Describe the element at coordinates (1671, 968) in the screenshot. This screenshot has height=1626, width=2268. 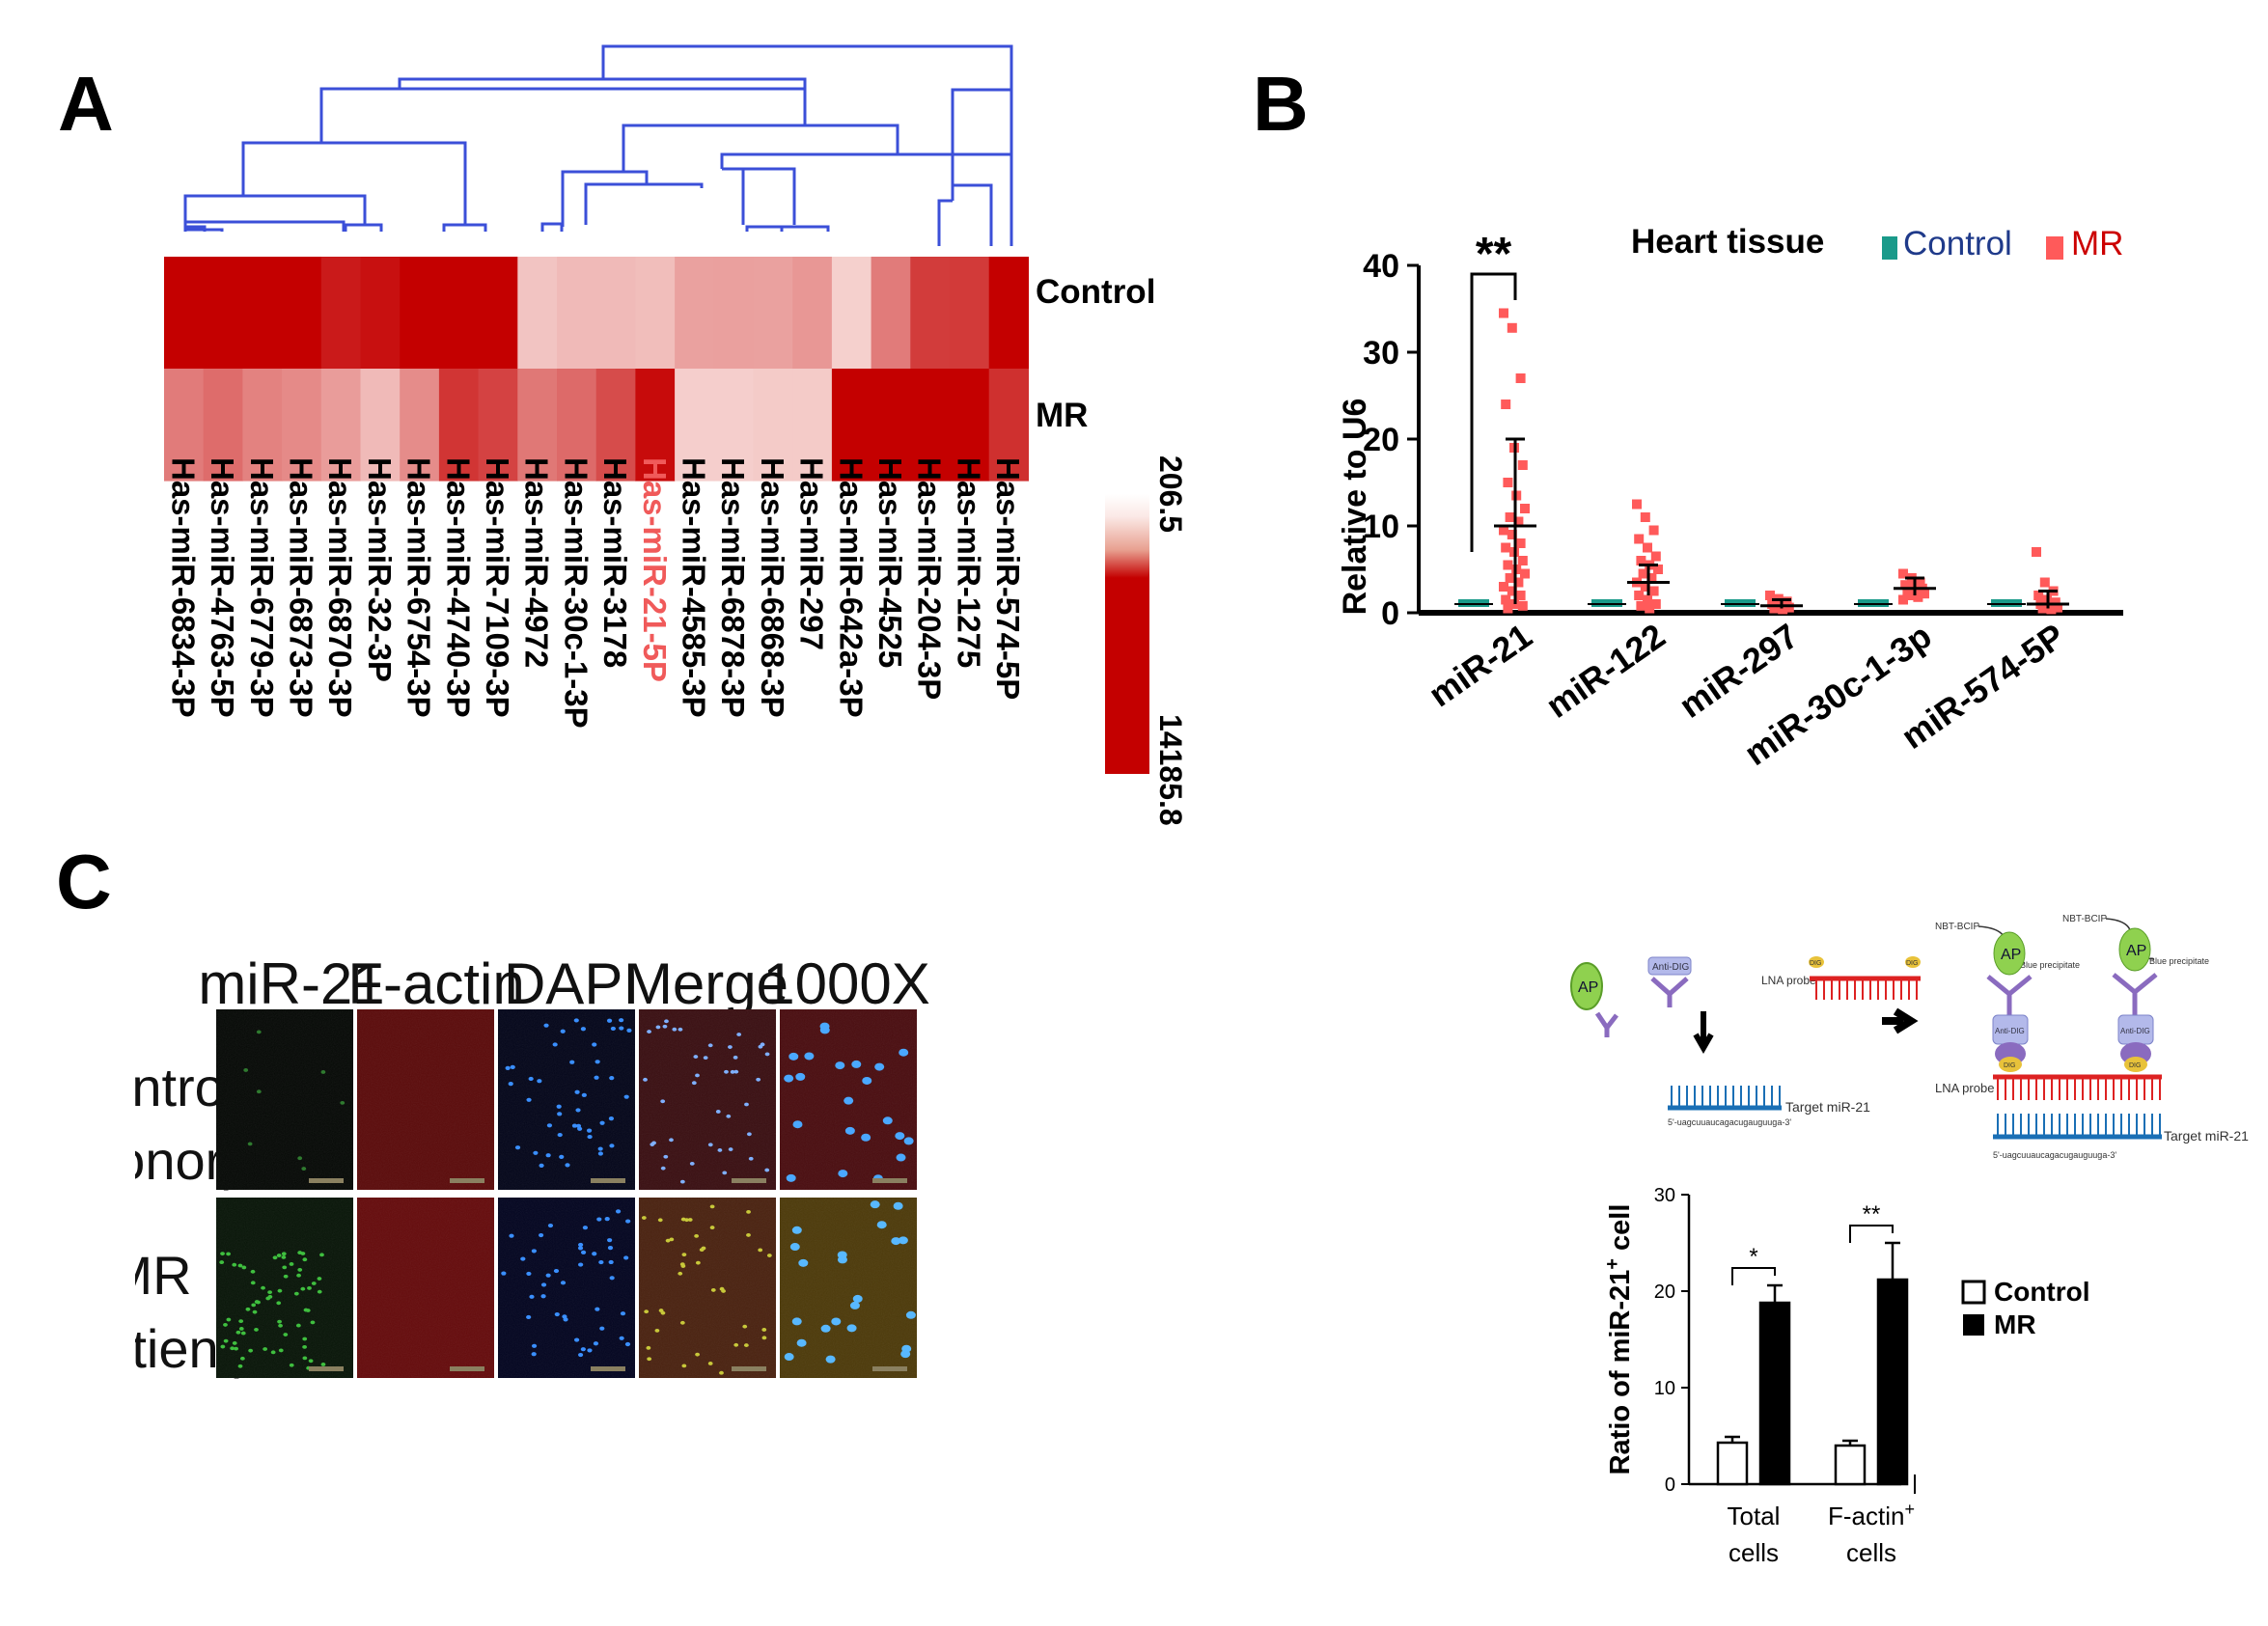
I see `anti-dig-label: Anti-DIG` at that location.